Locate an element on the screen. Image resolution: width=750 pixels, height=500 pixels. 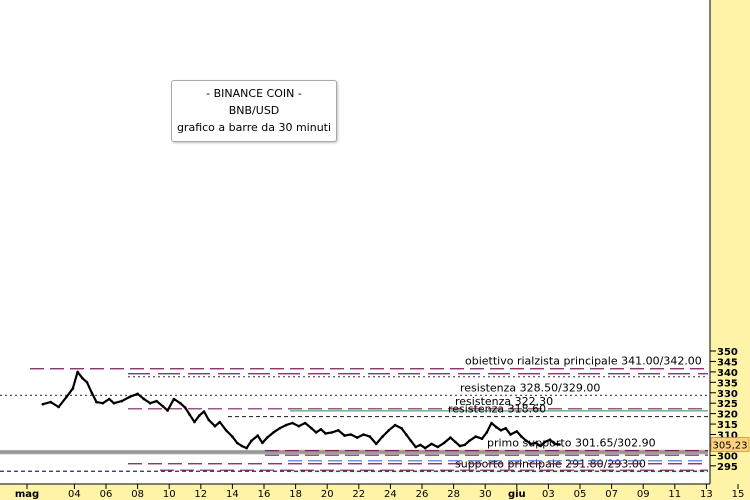
x-tick-label-2: 06 is located at coordinates (106, 494).